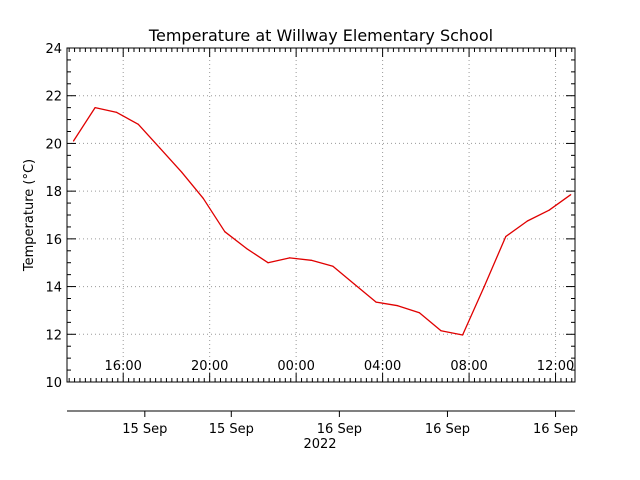 This screenshot has height=480, width=640. What do you see at coordinates (468, 366) in the screenshot?
I see `x-hour-tick-label: 08:00` at bounding box center [468, 366].